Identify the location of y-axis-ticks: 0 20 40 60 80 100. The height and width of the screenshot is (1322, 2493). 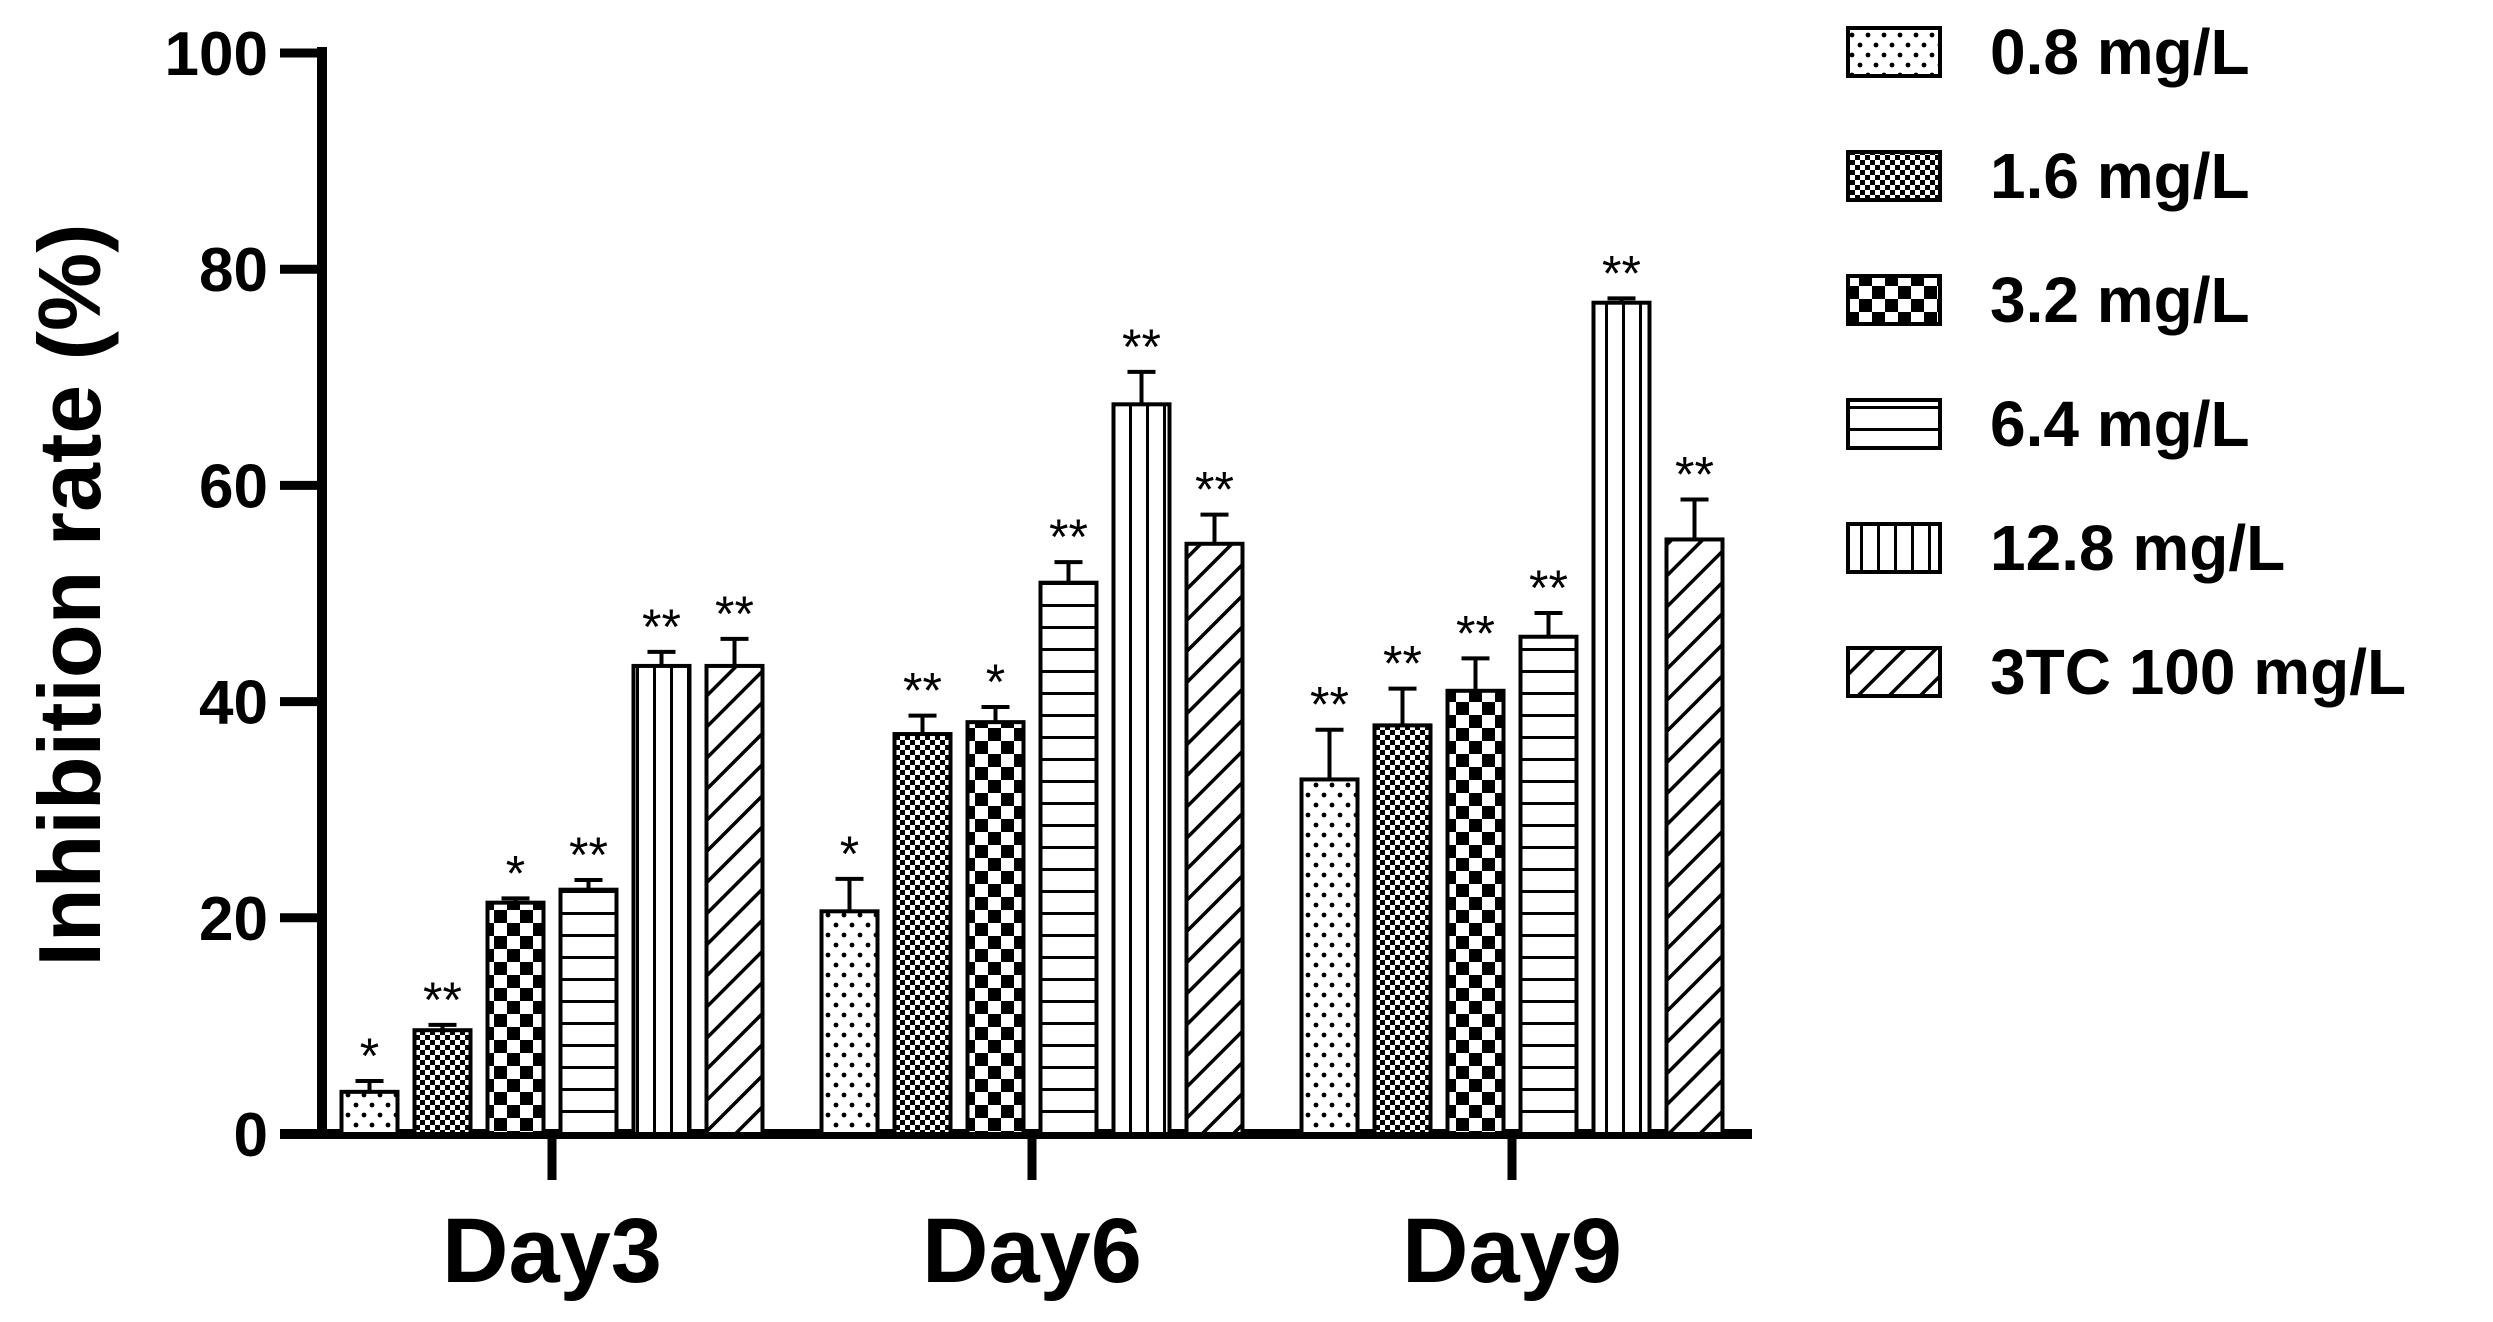
(243, 595).